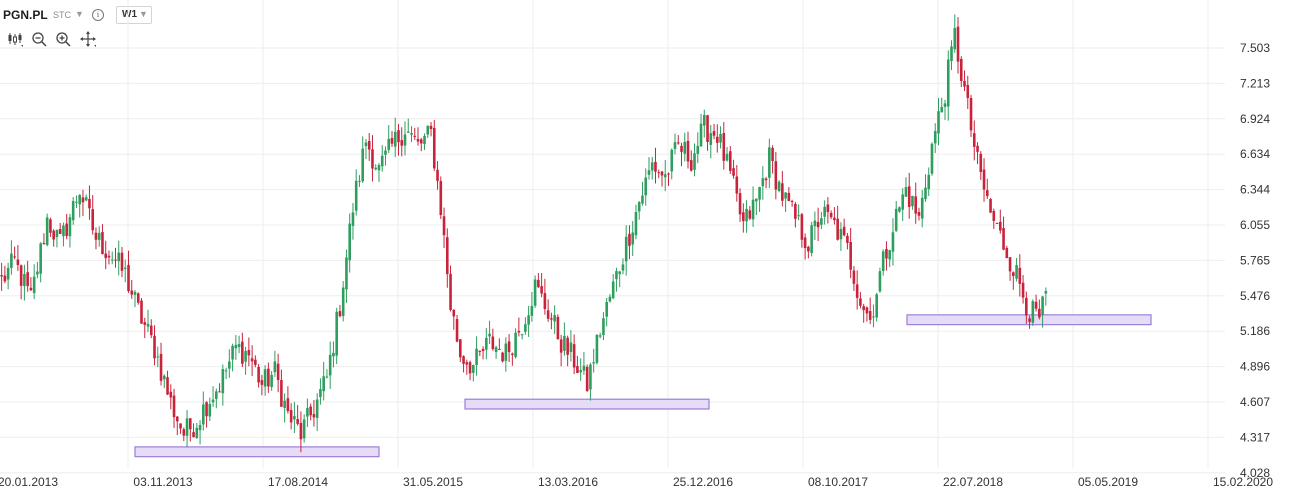 This screenshot has width=1293, height=495. I want to click on zoom-out-icon, so click(39, 39).